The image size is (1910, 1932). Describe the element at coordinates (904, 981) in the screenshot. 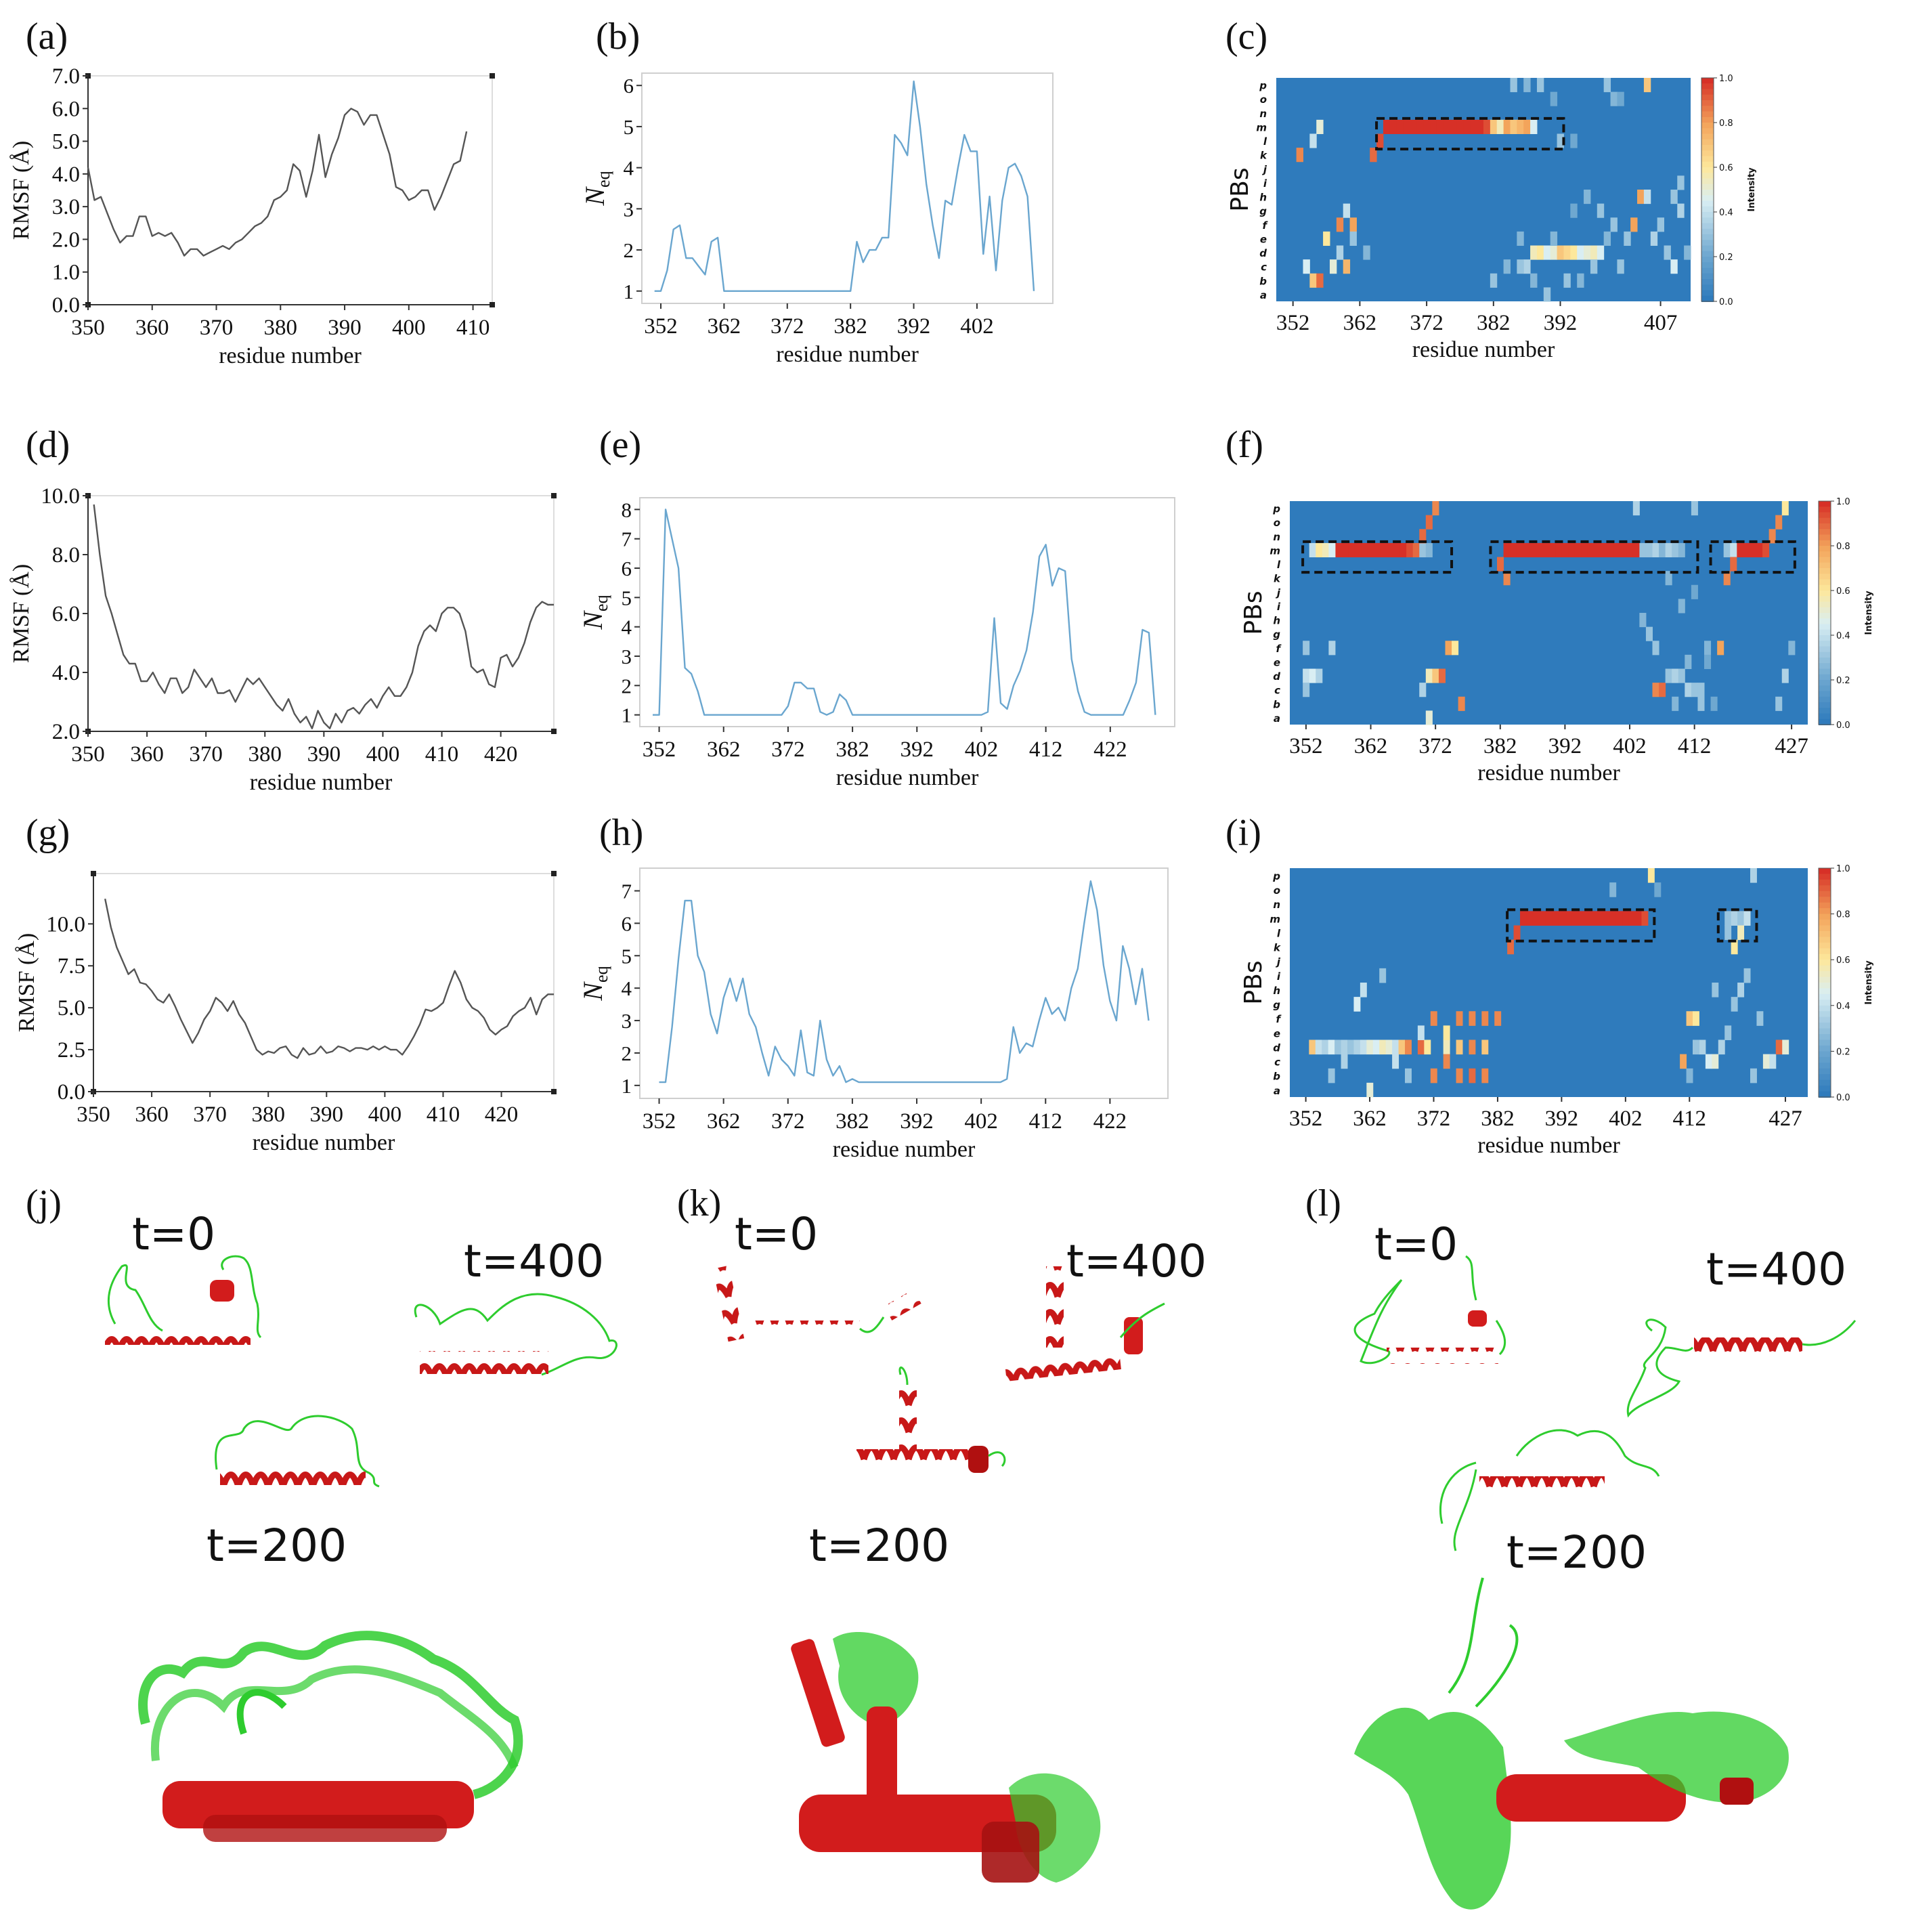

I see `series-line` at that location.